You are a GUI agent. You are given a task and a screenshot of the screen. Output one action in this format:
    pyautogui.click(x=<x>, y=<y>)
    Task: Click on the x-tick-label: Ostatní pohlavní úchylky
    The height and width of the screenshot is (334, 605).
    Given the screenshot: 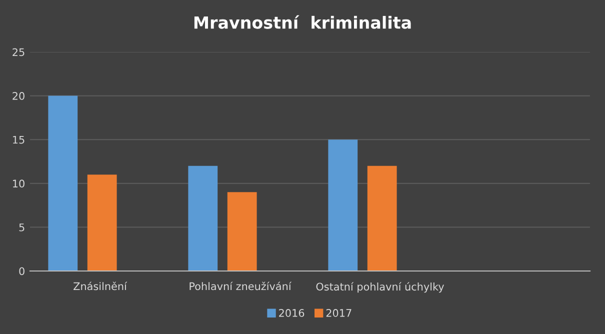 What is the action you would take?
    pyautogui.click(x=380, y=287)
    